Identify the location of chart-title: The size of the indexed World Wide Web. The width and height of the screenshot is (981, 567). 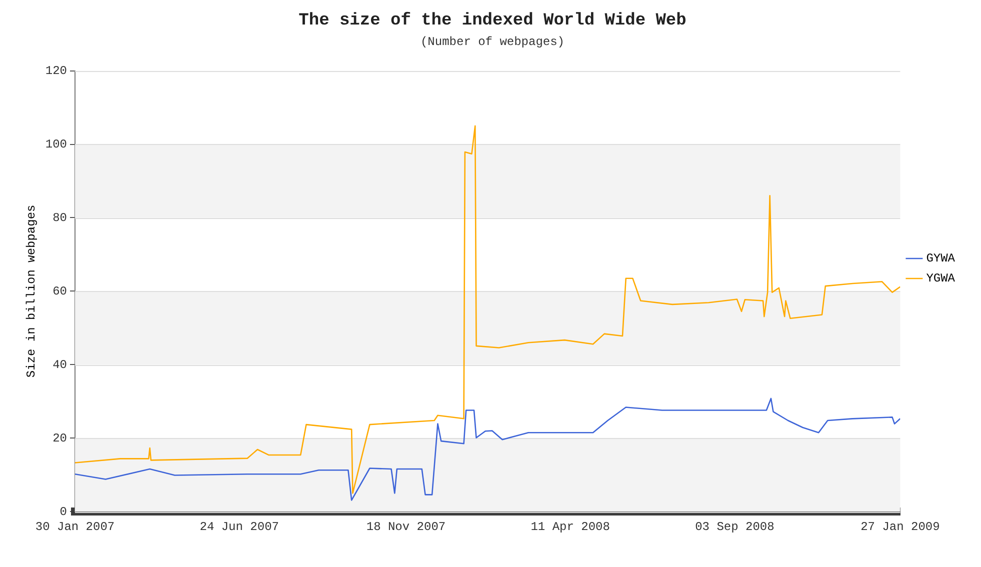
(492, 20).